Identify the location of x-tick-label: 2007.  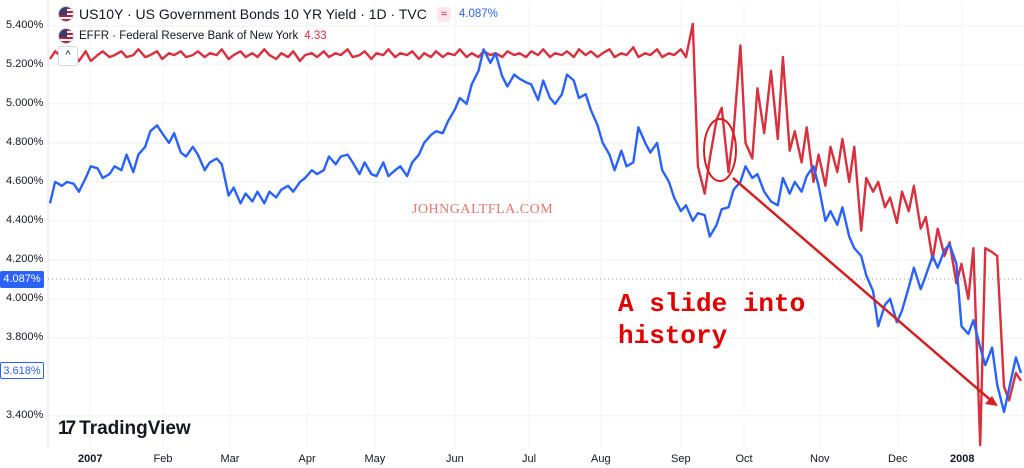
(90, 459).